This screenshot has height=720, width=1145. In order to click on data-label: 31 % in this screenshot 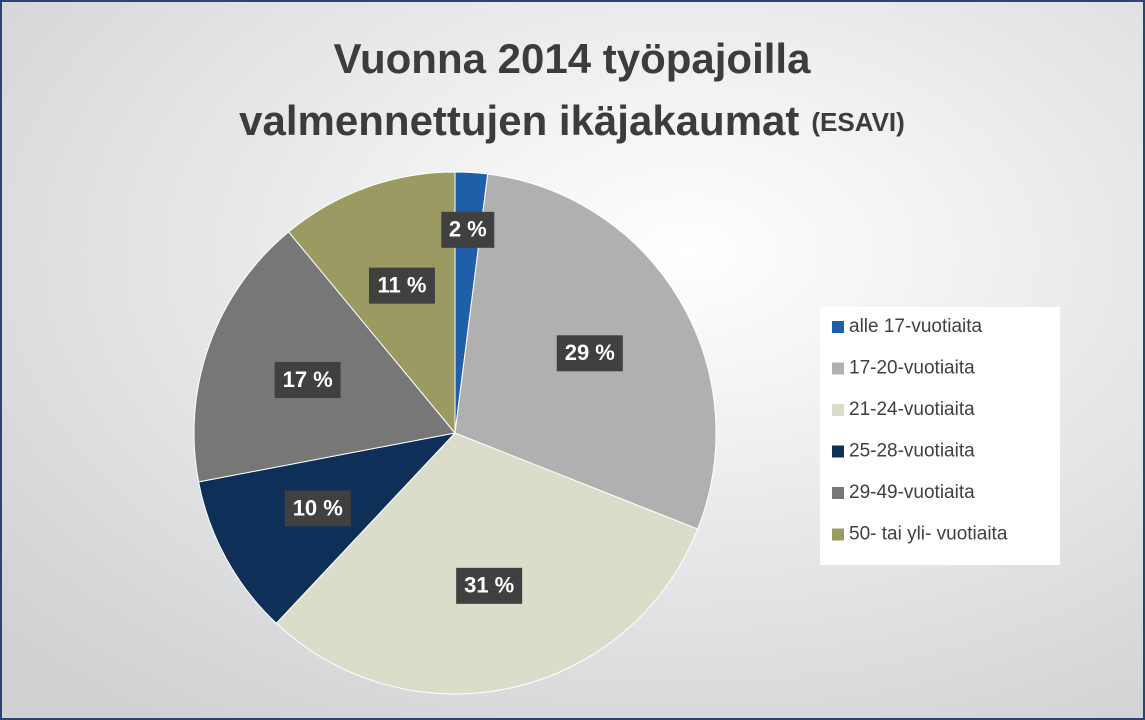, I will do `click(489, 585)`.